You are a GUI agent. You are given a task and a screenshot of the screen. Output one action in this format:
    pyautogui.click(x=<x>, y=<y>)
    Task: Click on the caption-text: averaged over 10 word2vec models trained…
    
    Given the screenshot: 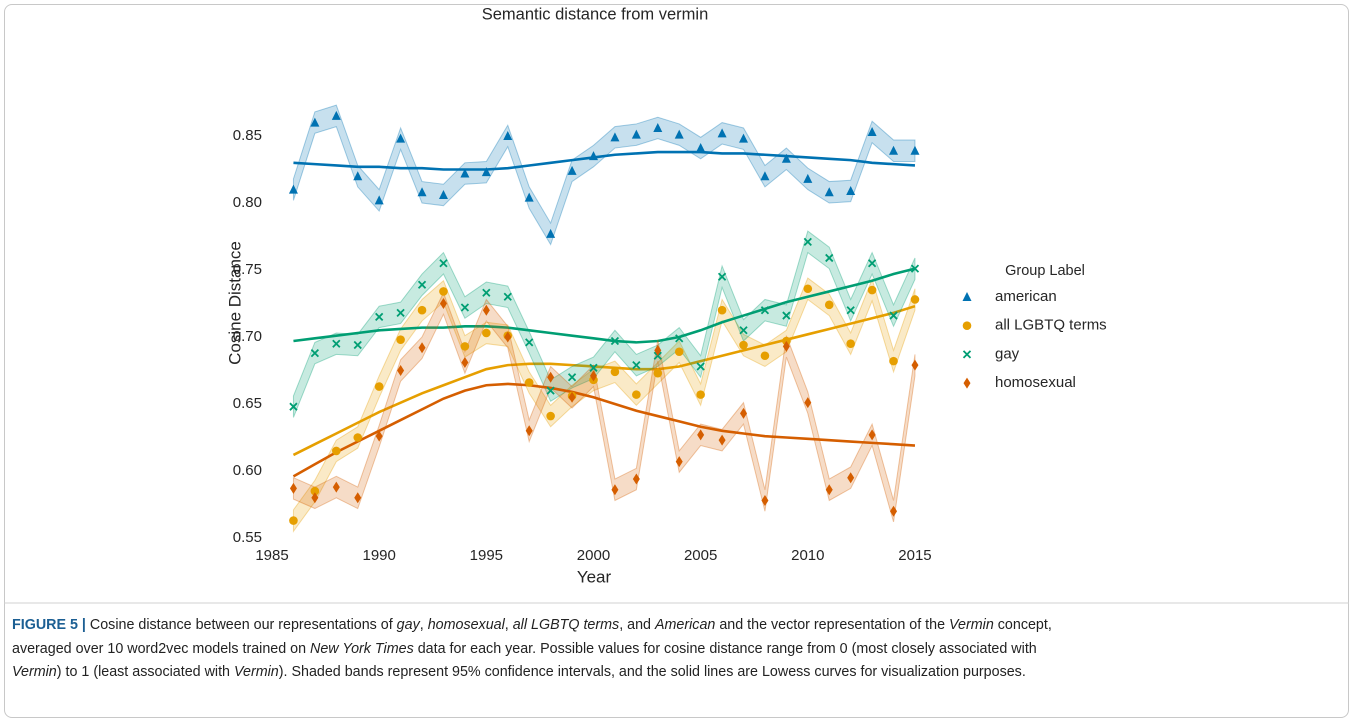 What is the action you would take?
    pyautogui.click(x=161, y=648)
    